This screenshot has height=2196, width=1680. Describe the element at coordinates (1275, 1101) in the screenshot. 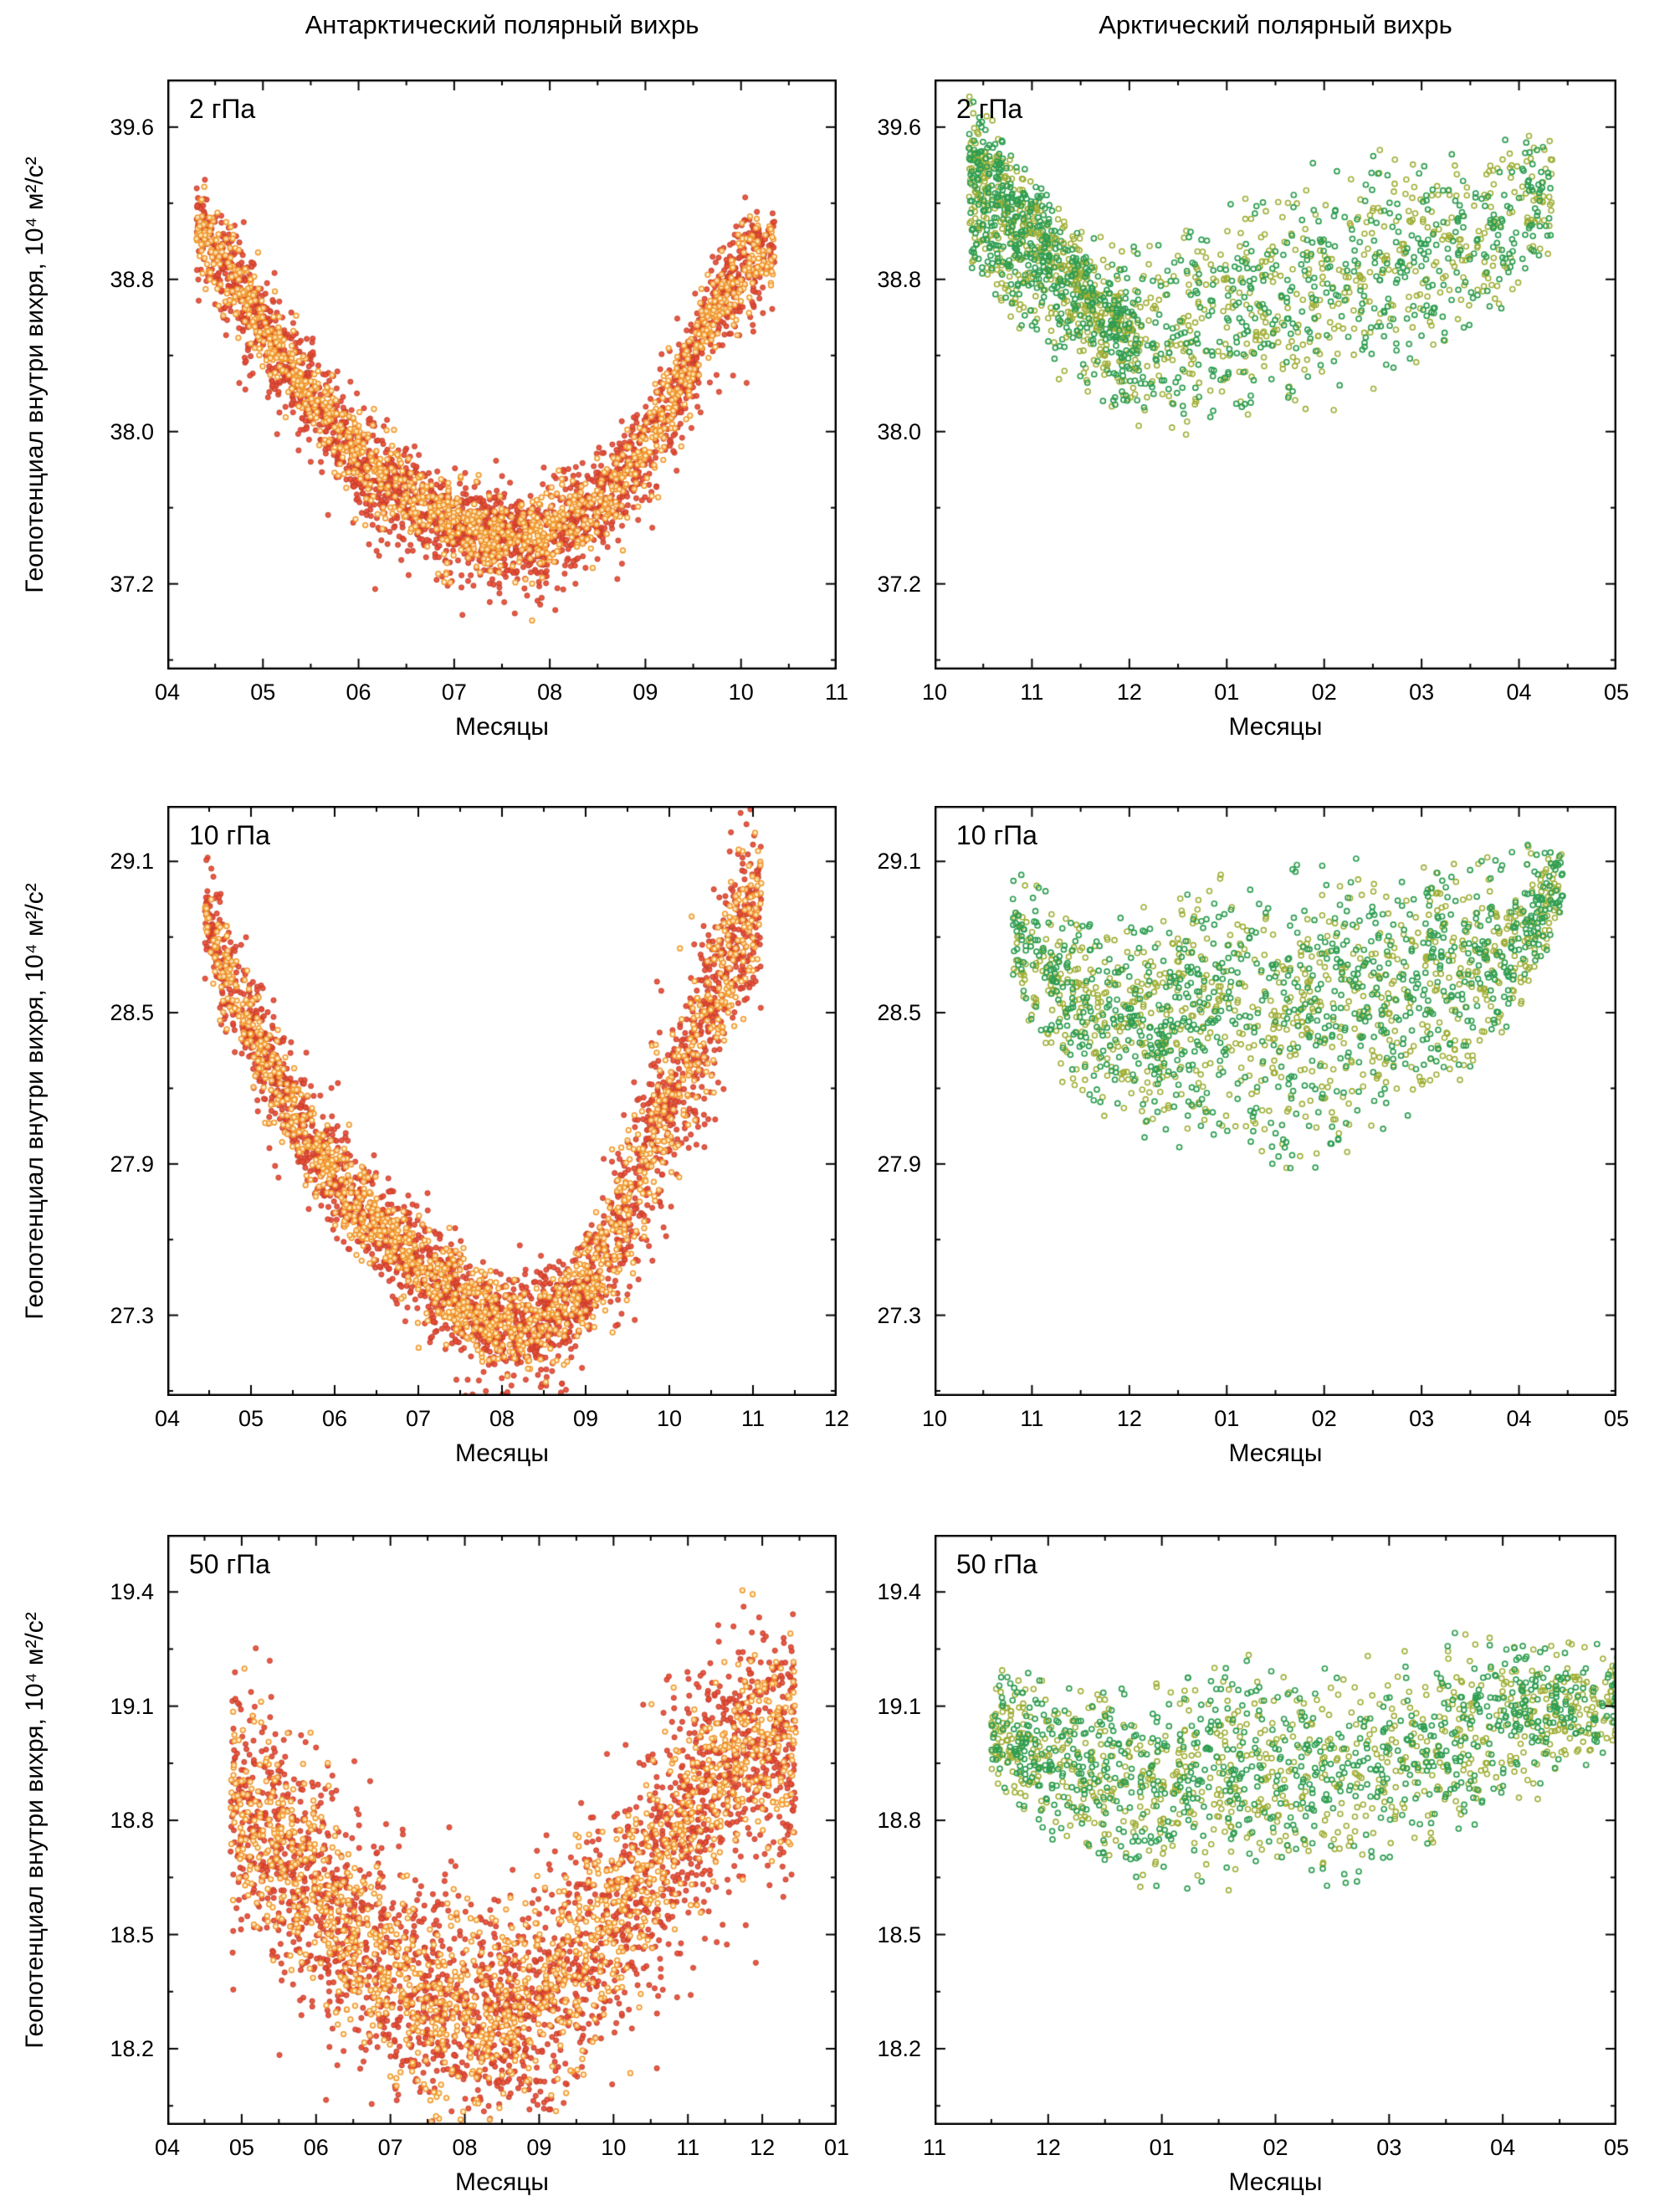

I see `scatter-plot-arctic-10hpa` at that location.